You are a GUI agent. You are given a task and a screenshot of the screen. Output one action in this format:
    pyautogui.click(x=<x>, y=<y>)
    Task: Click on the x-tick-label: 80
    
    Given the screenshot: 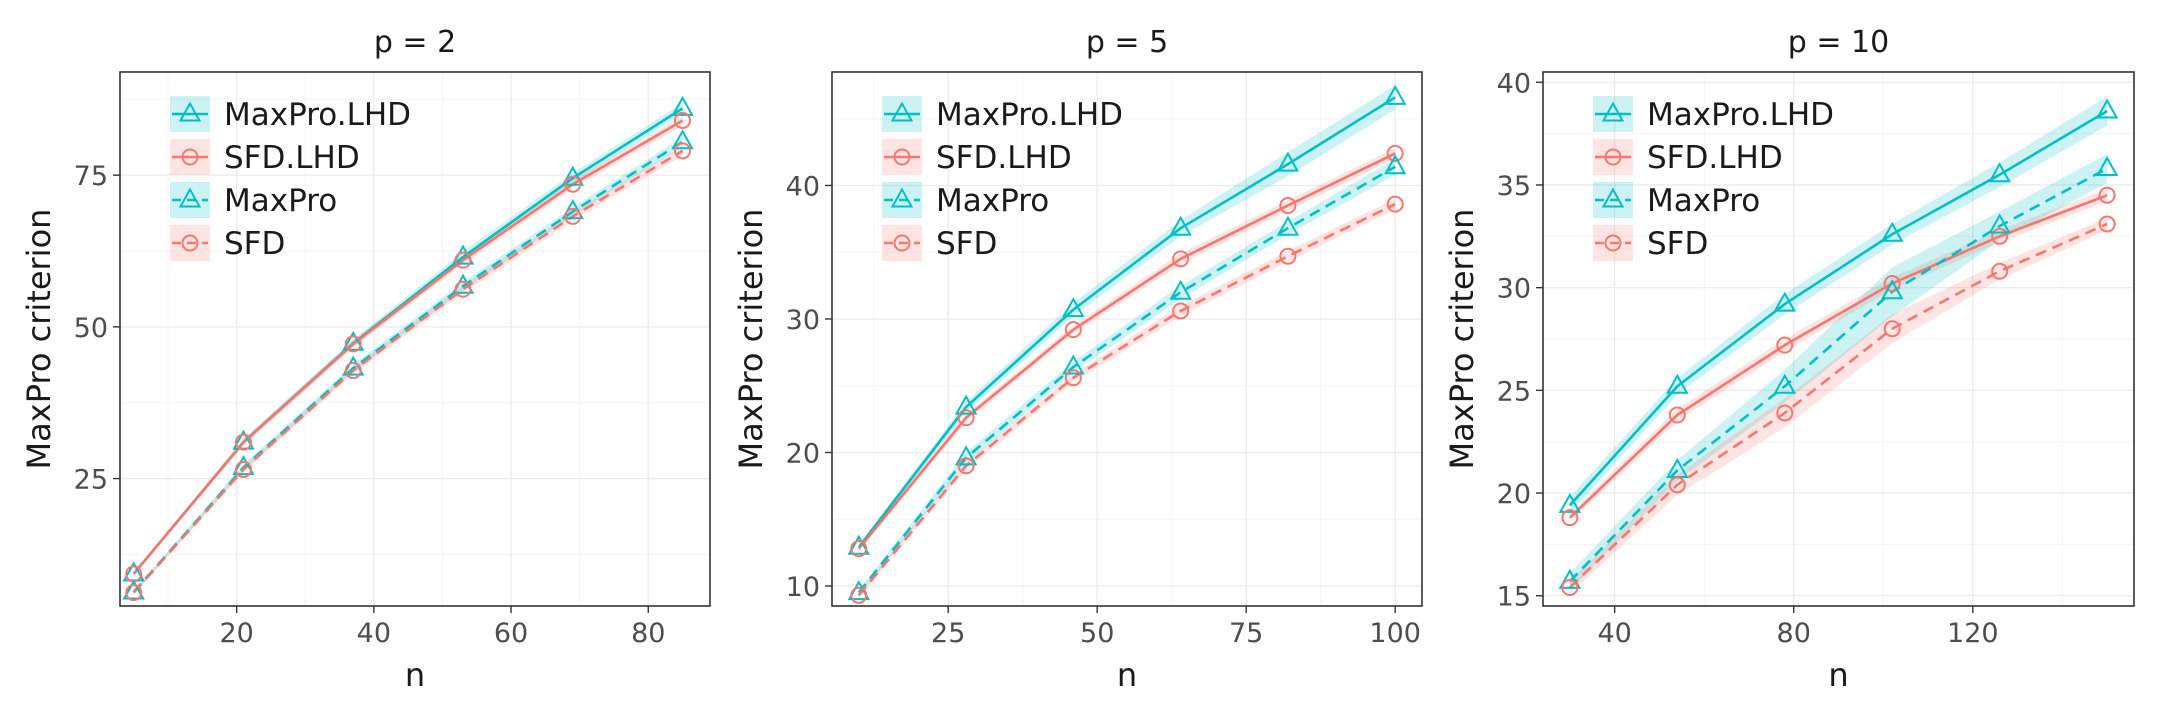 What is the action you would take?
    pyautogui.click(x=648, y=633)
    